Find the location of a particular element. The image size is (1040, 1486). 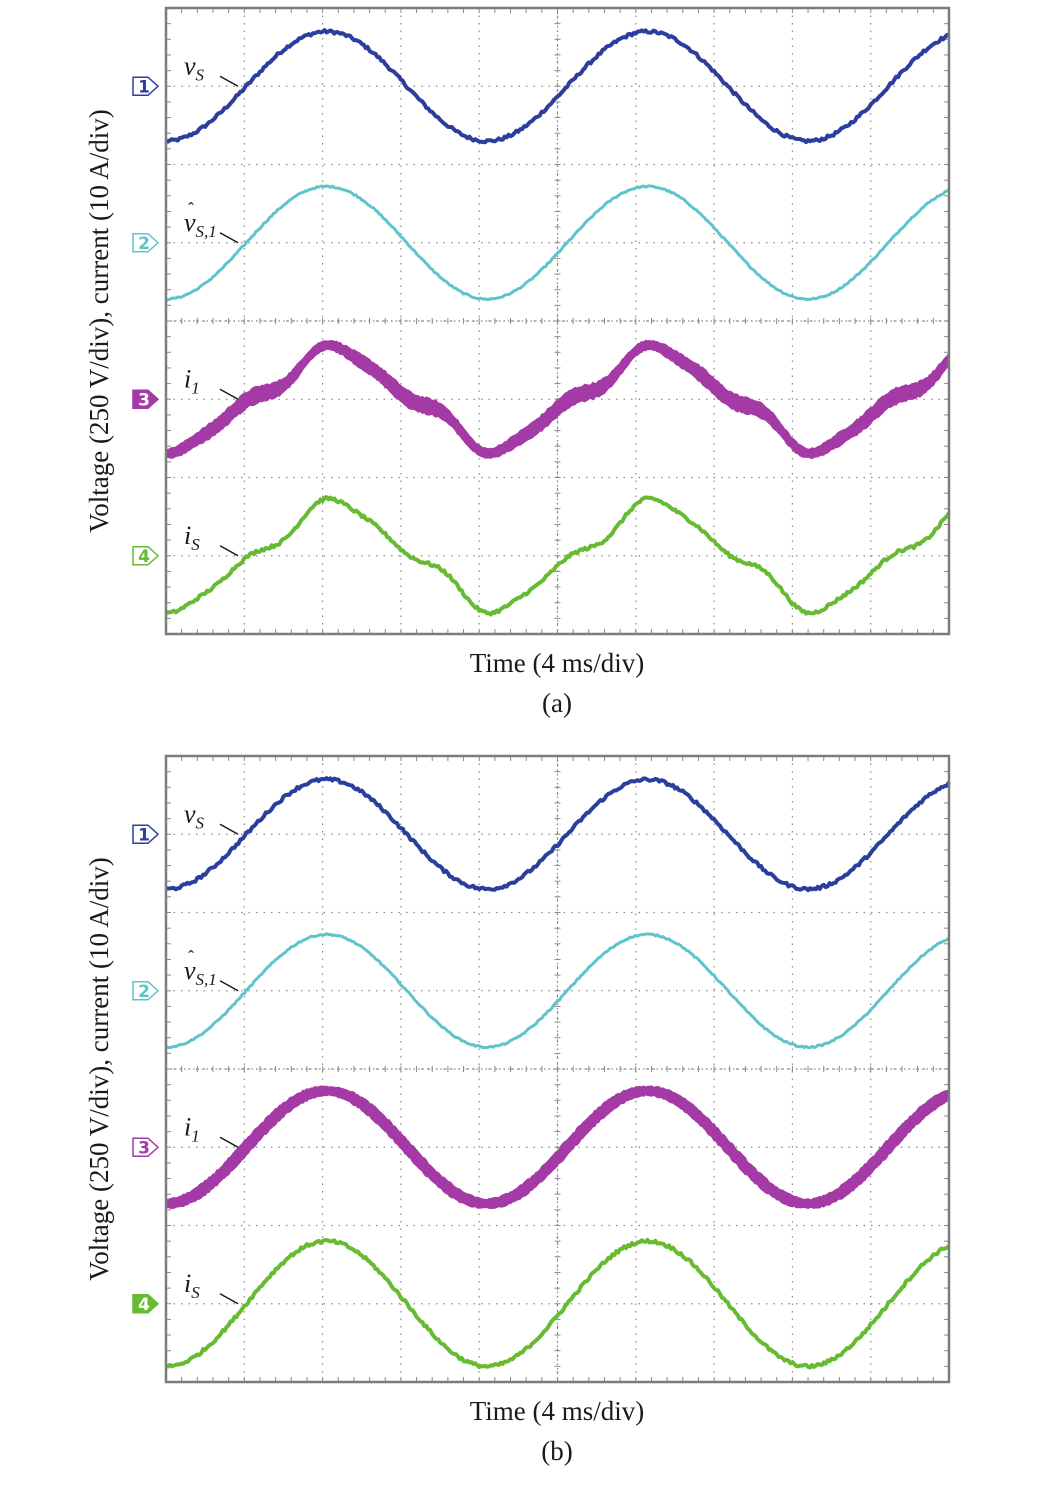

panel-label: (a) is located at coordinates (557, 703).